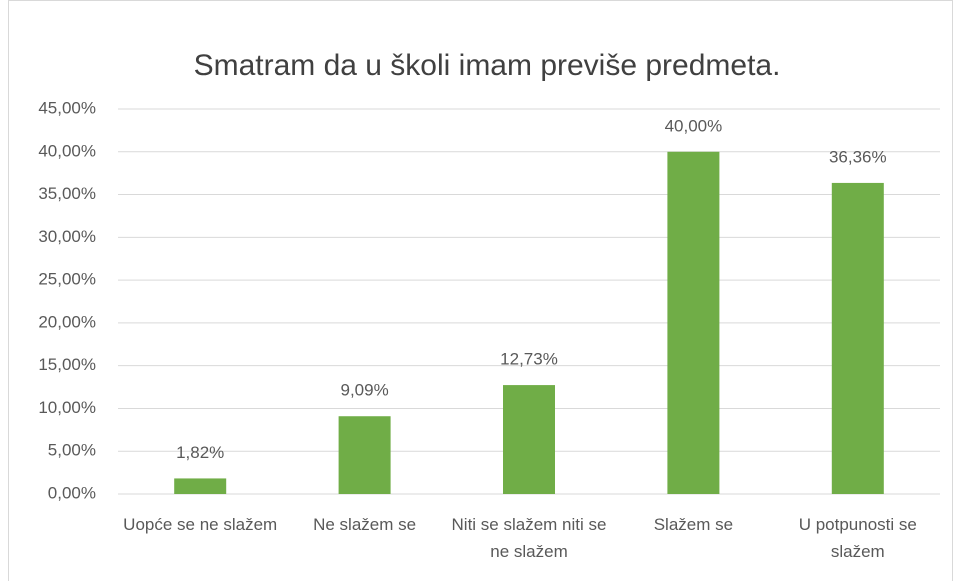 The width and height of the screenshot is (954, 581). I want to click on x-tick-label: Uopće se ne slažem, so click(200, 524).